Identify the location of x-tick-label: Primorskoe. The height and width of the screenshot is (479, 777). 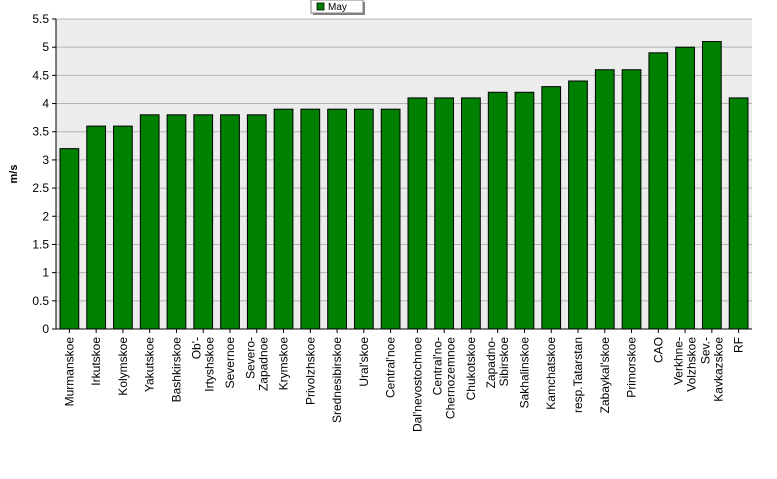
(632, 367).